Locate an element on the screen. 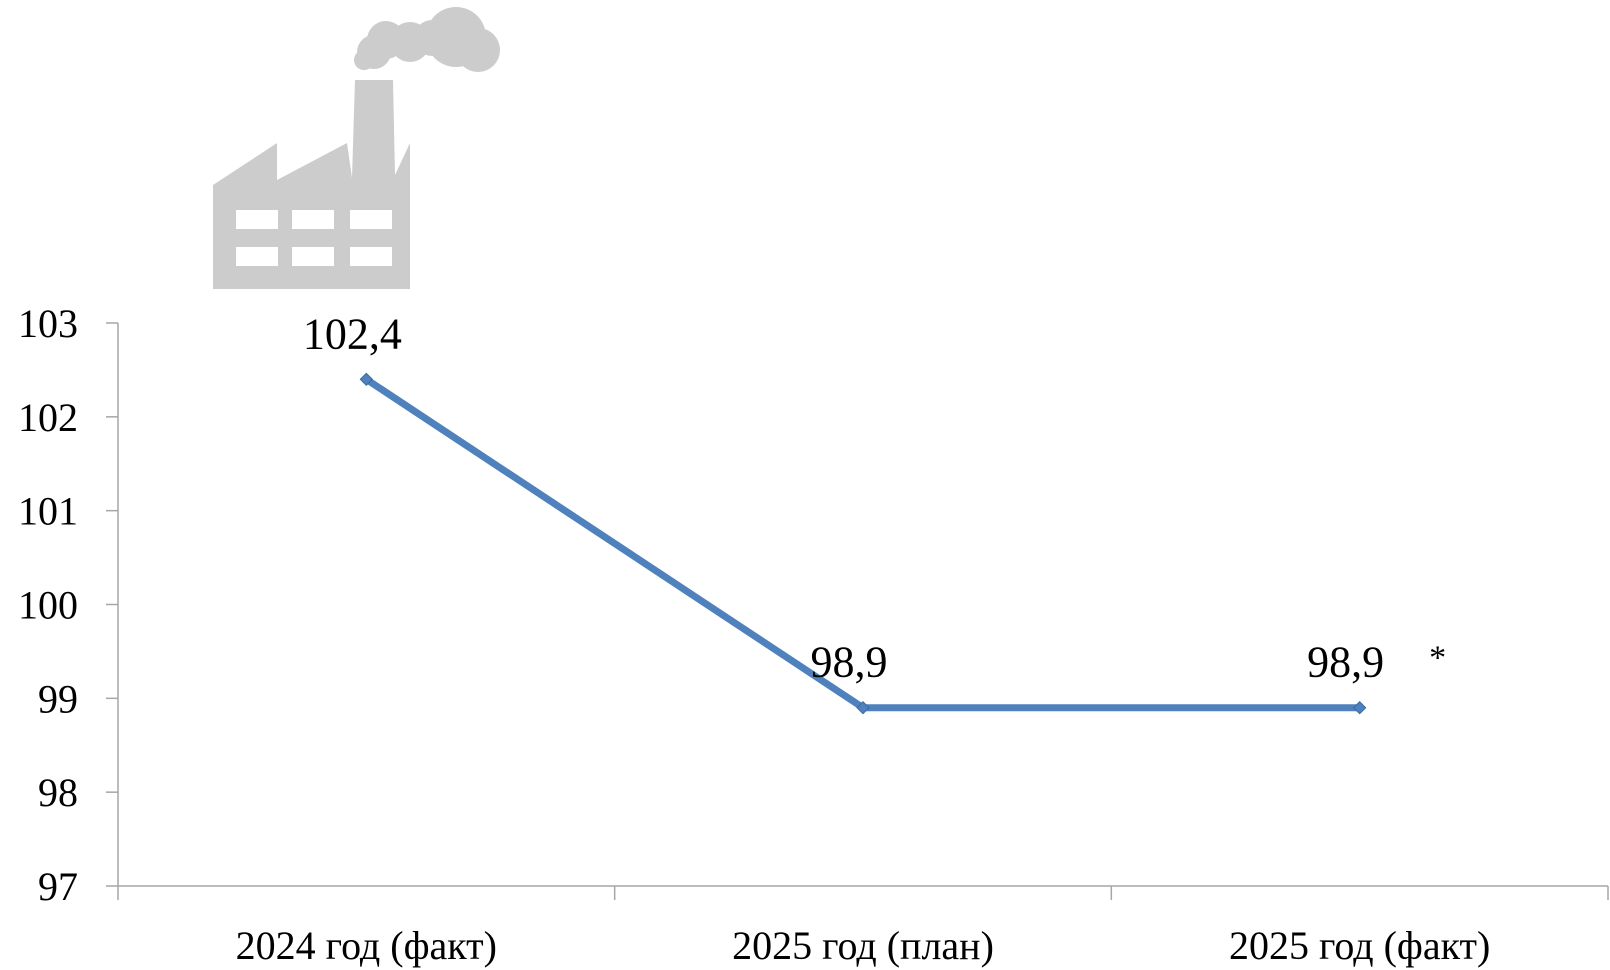  y-axis-ticks: 97 98 99 100 101 102 103 is located at coordinates (68, 605).